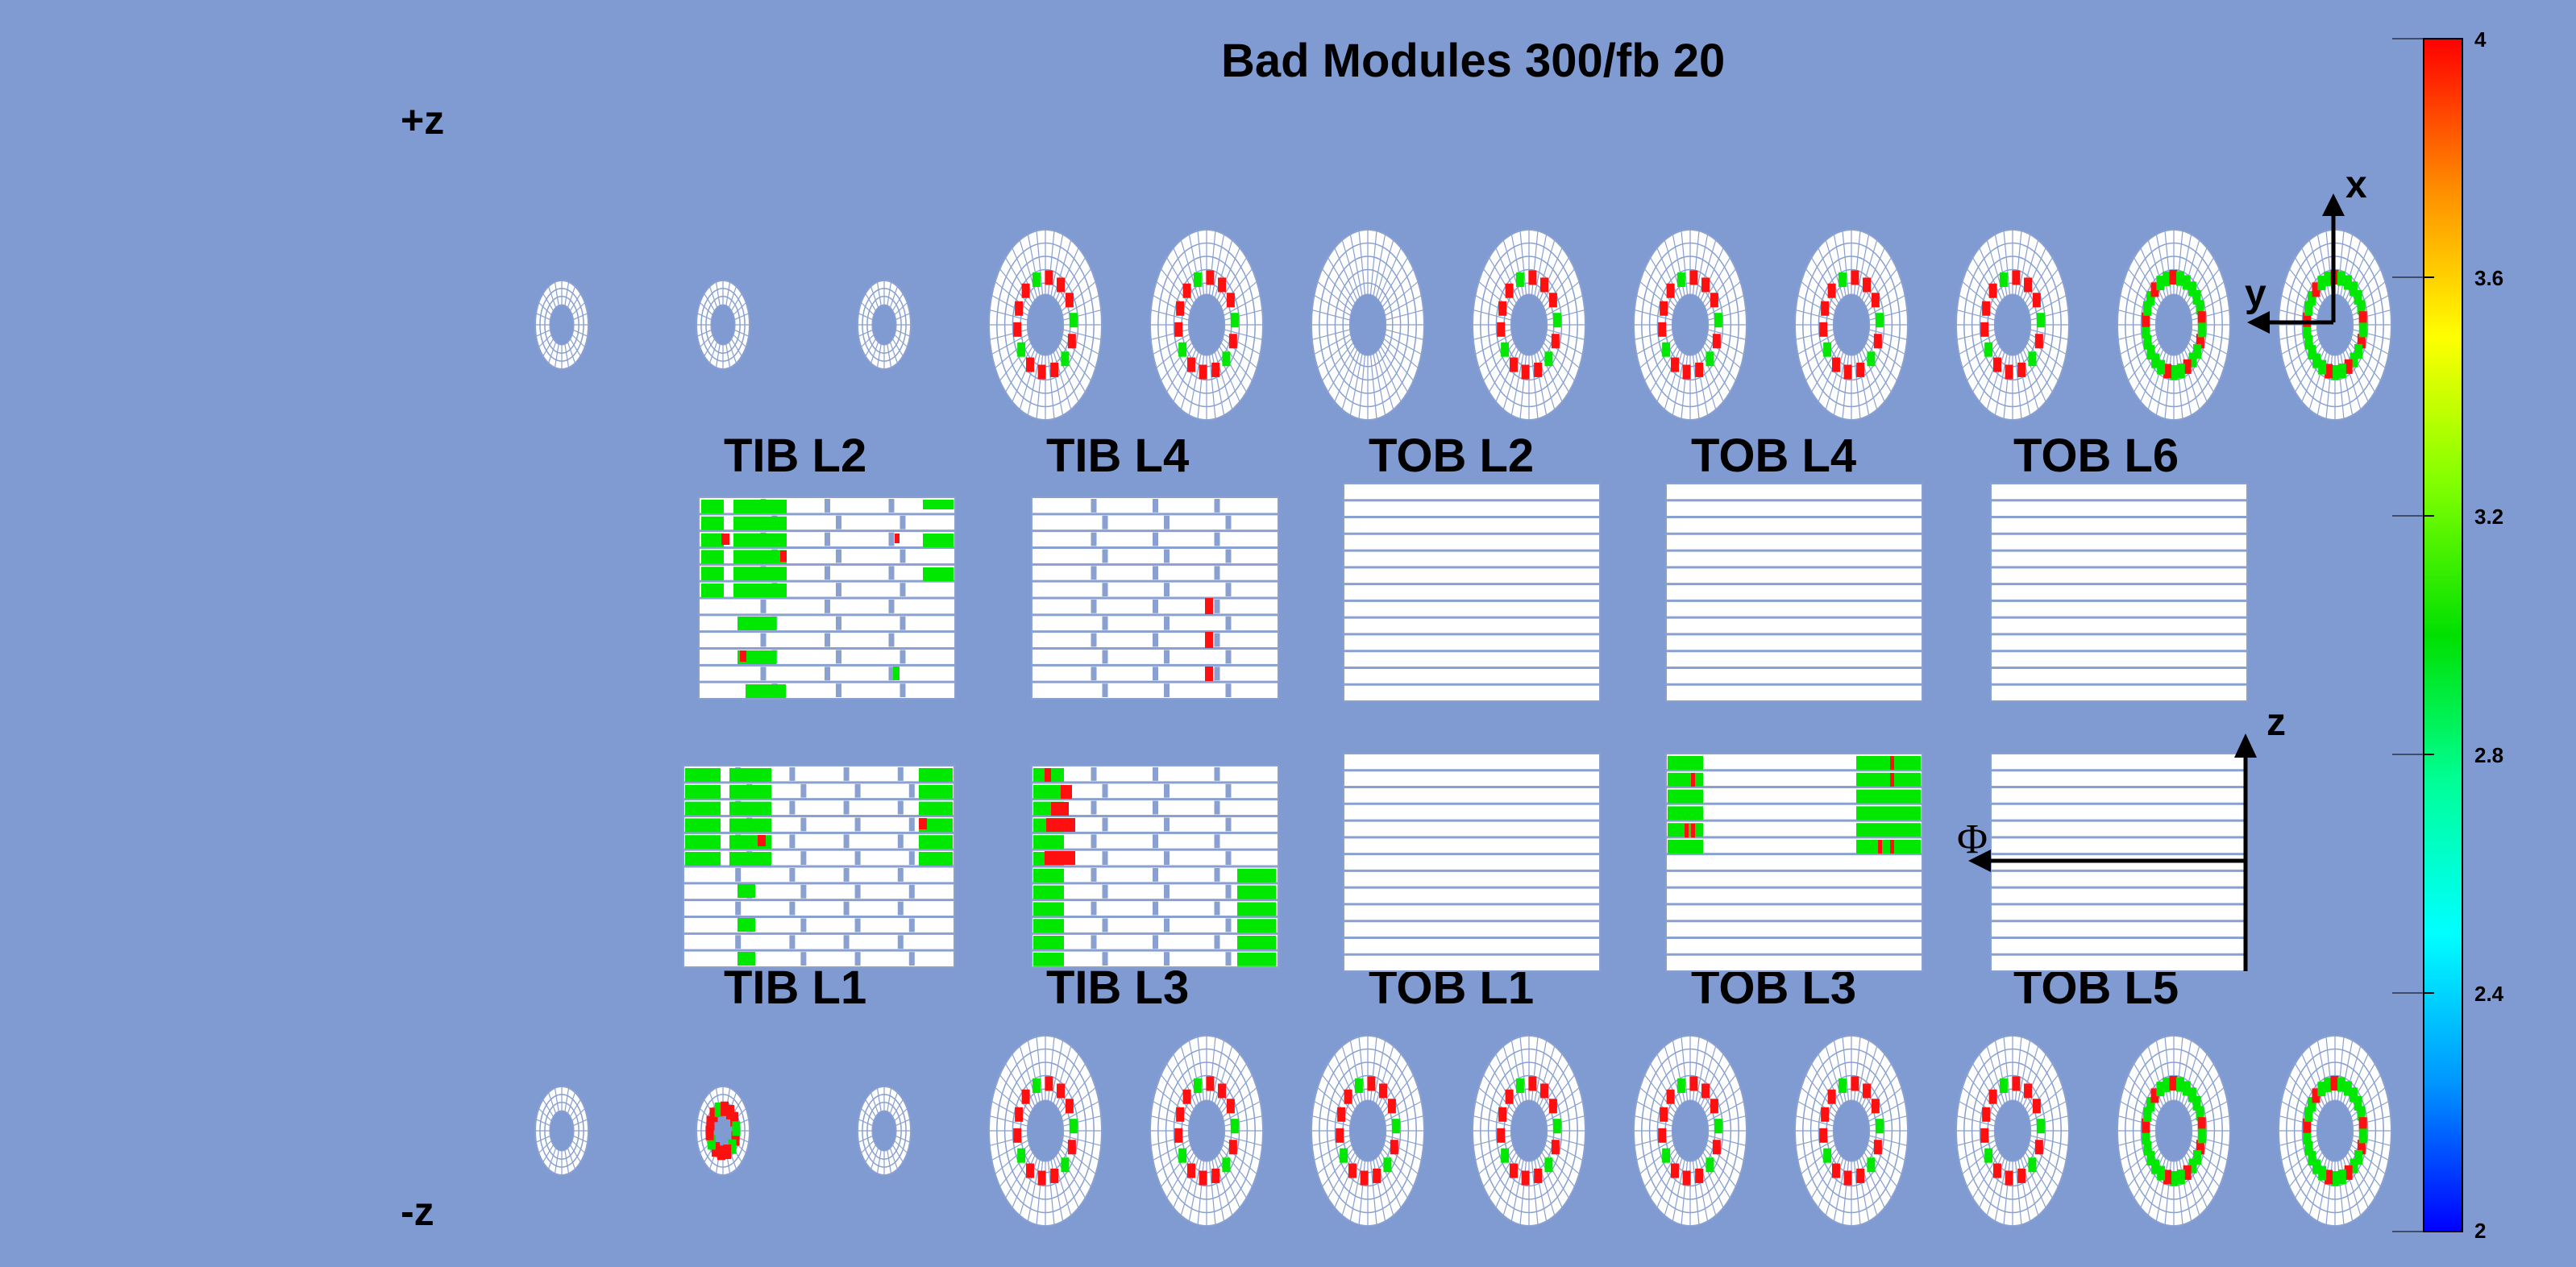  I want to click on colorbar-tick-3-6: 3.6, so click(2489, 278).